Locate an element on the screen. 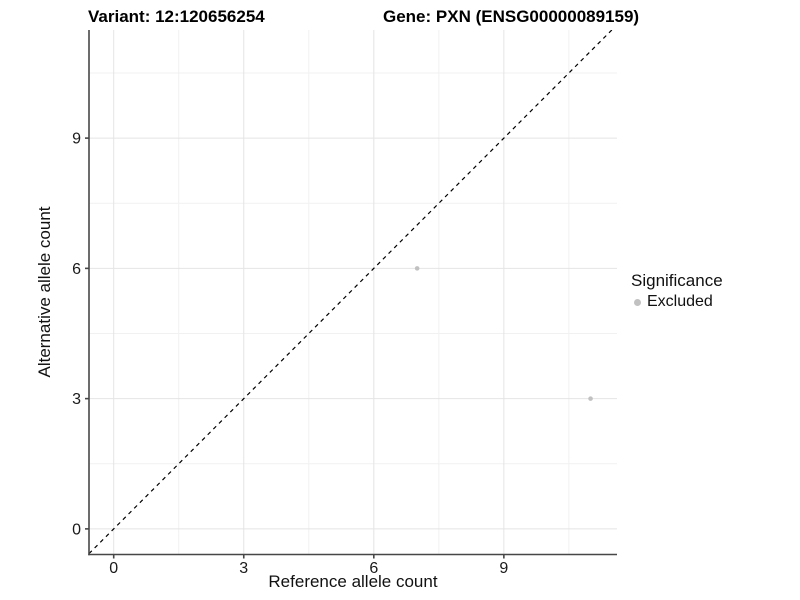 The height and width of the screenshot is (600, 800). legend-item-excluded: Excluded is located at coordinates (677, 302).